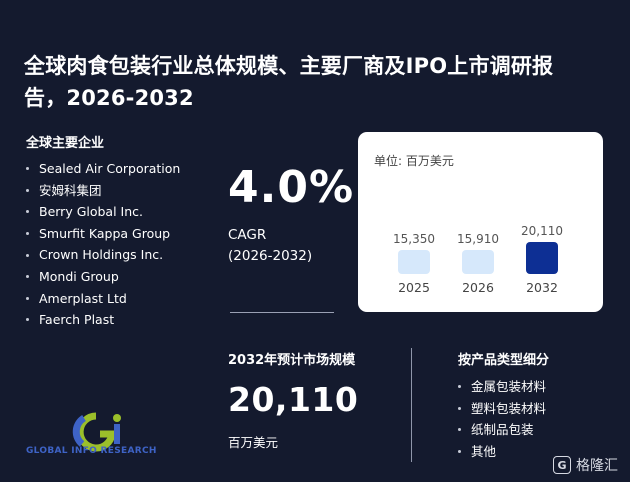  Describe the element at coordinates (414, 239) in the screenshot. I see `bar-value-label: 15,350` at that location.